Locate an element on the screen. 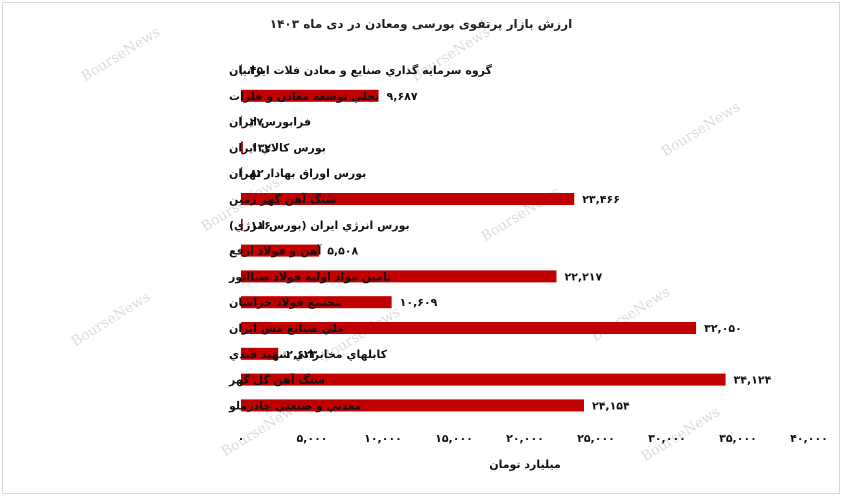 Image resolution: width=842 pixels, height=496 pixels. data-label: ۴۵ is located at coordinates (257, 70).